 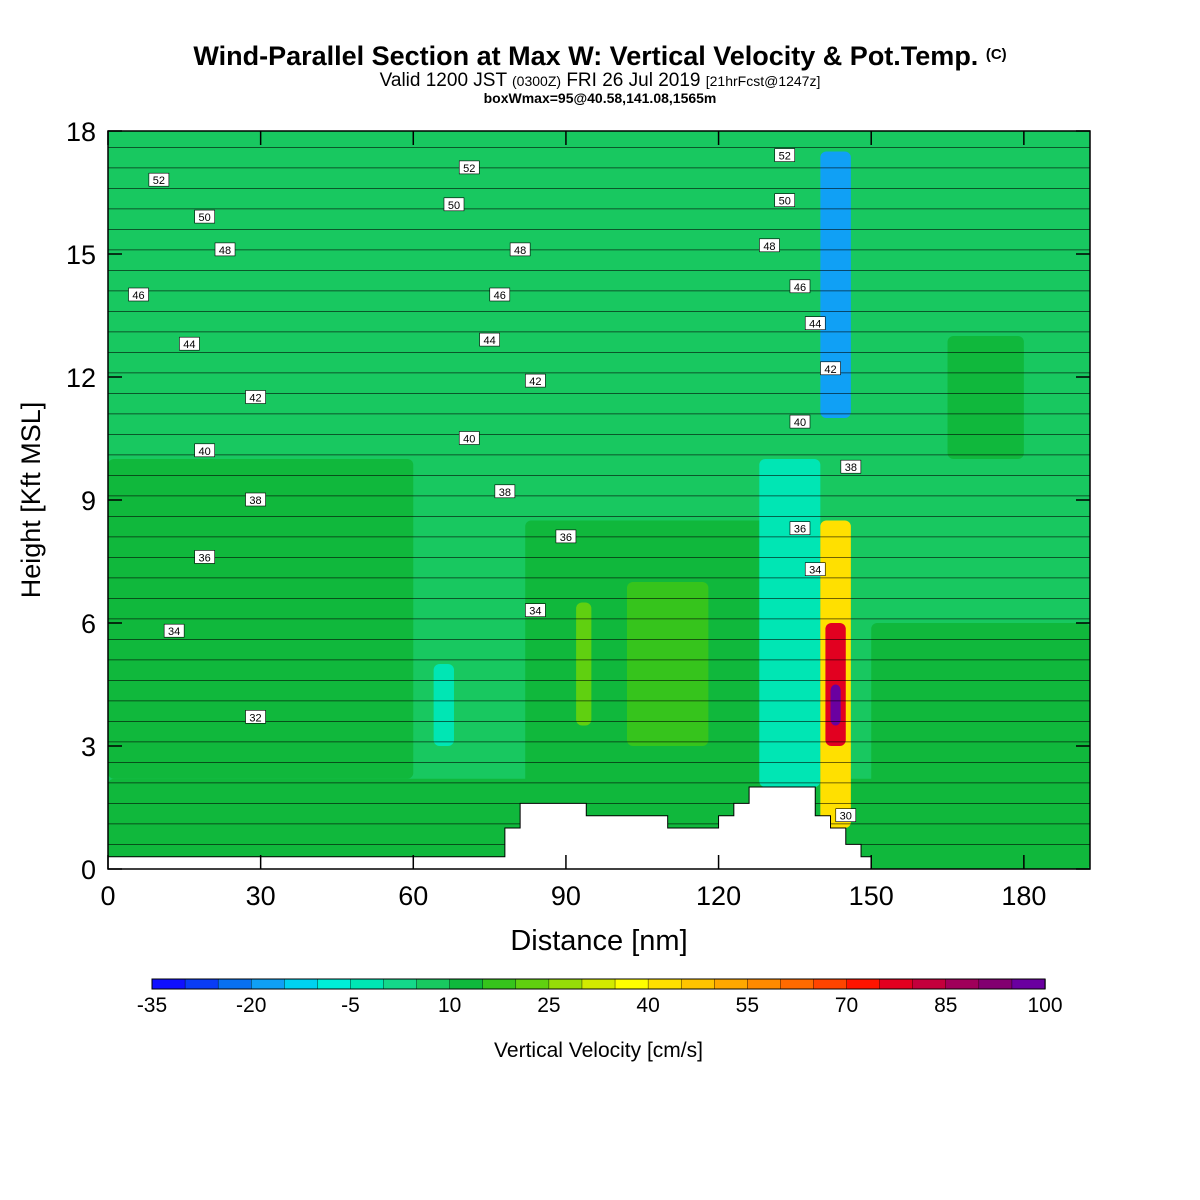 What do you see at coordinates (505, 491) in the screenshot?
I see `contour-label: 38` at bounding box center [505, 491].